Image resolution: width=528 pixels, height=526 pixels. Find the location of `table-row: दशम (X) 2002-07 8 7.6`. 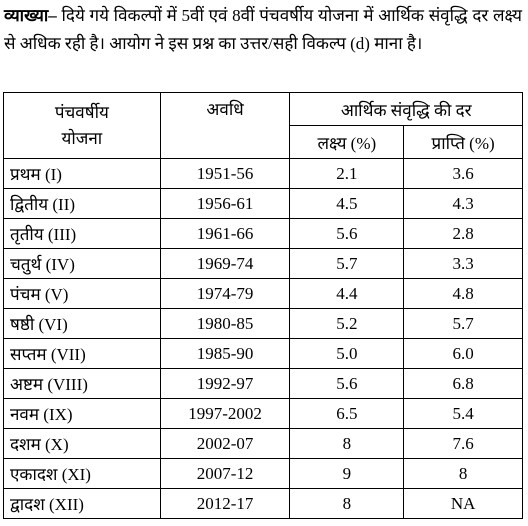

table-row: दशम (X) 2002-07 8 7.6 is located at coordinates (263, 443).